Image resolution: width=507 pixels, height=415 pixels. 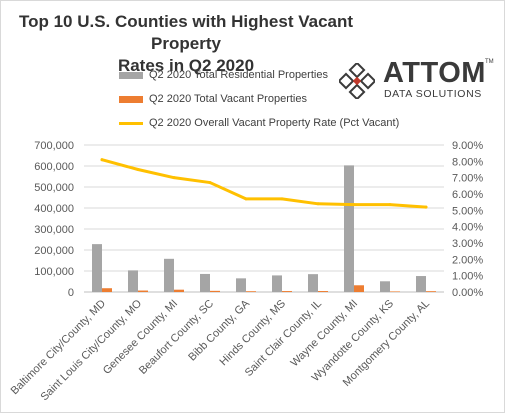 I want to click on attom-logo: ATTOM TM DATA SOLUTIONS, so click(x=419, y=81).